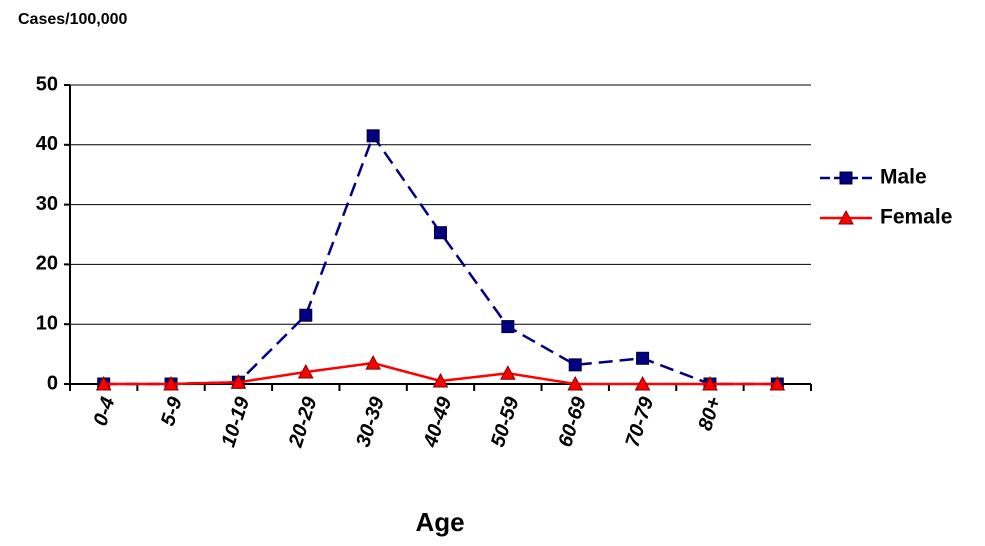 Image resolution: width=985 pixels, height=546 pixels. Describe the element at coordinates (640, 422) in the screenshot. I see `x-tick-label: 70-79` at that location.